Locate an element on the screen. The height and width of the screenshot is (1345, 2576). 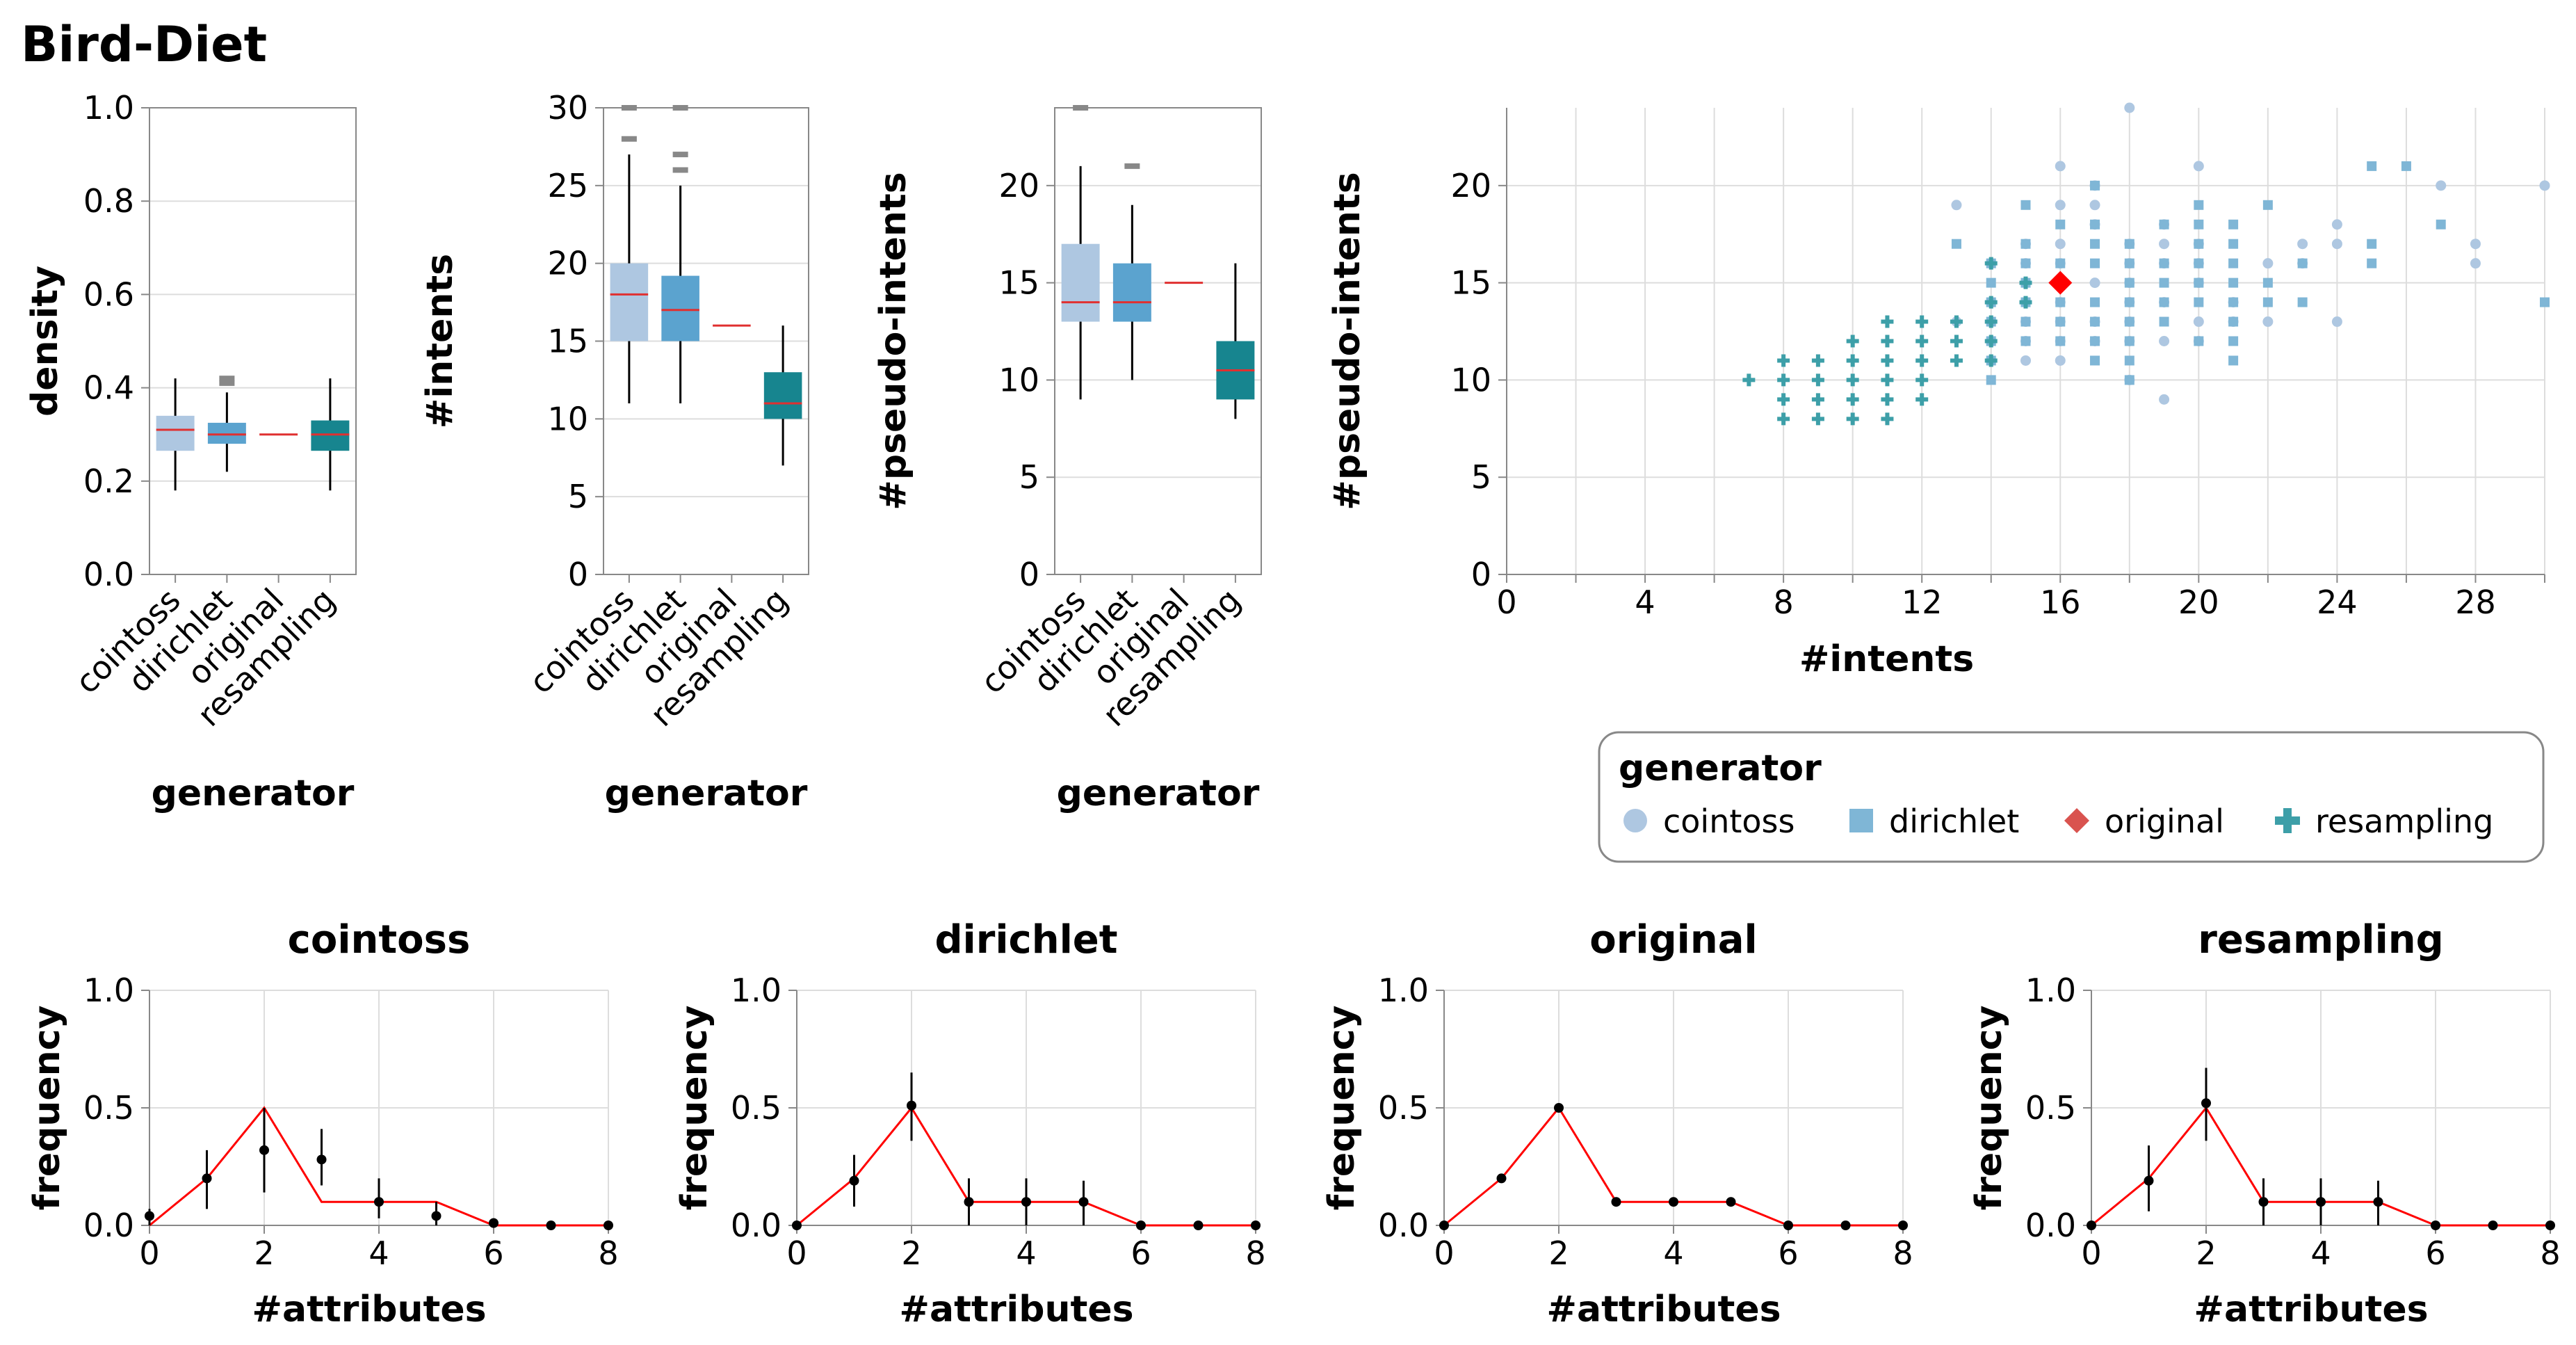
legend-square-symbol is located at coordinates (1861, 821).